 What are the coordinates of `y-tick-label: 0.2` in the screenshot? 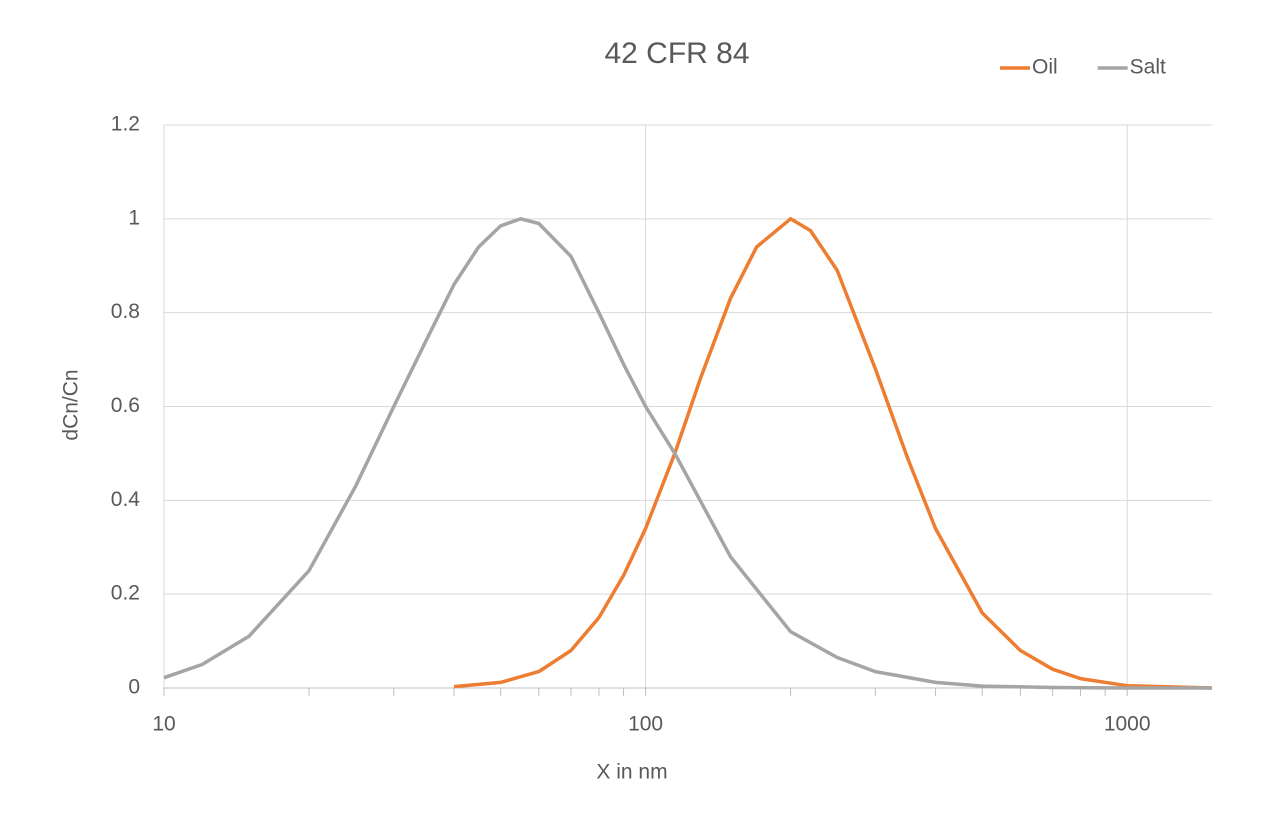 It's located at (125, 593).